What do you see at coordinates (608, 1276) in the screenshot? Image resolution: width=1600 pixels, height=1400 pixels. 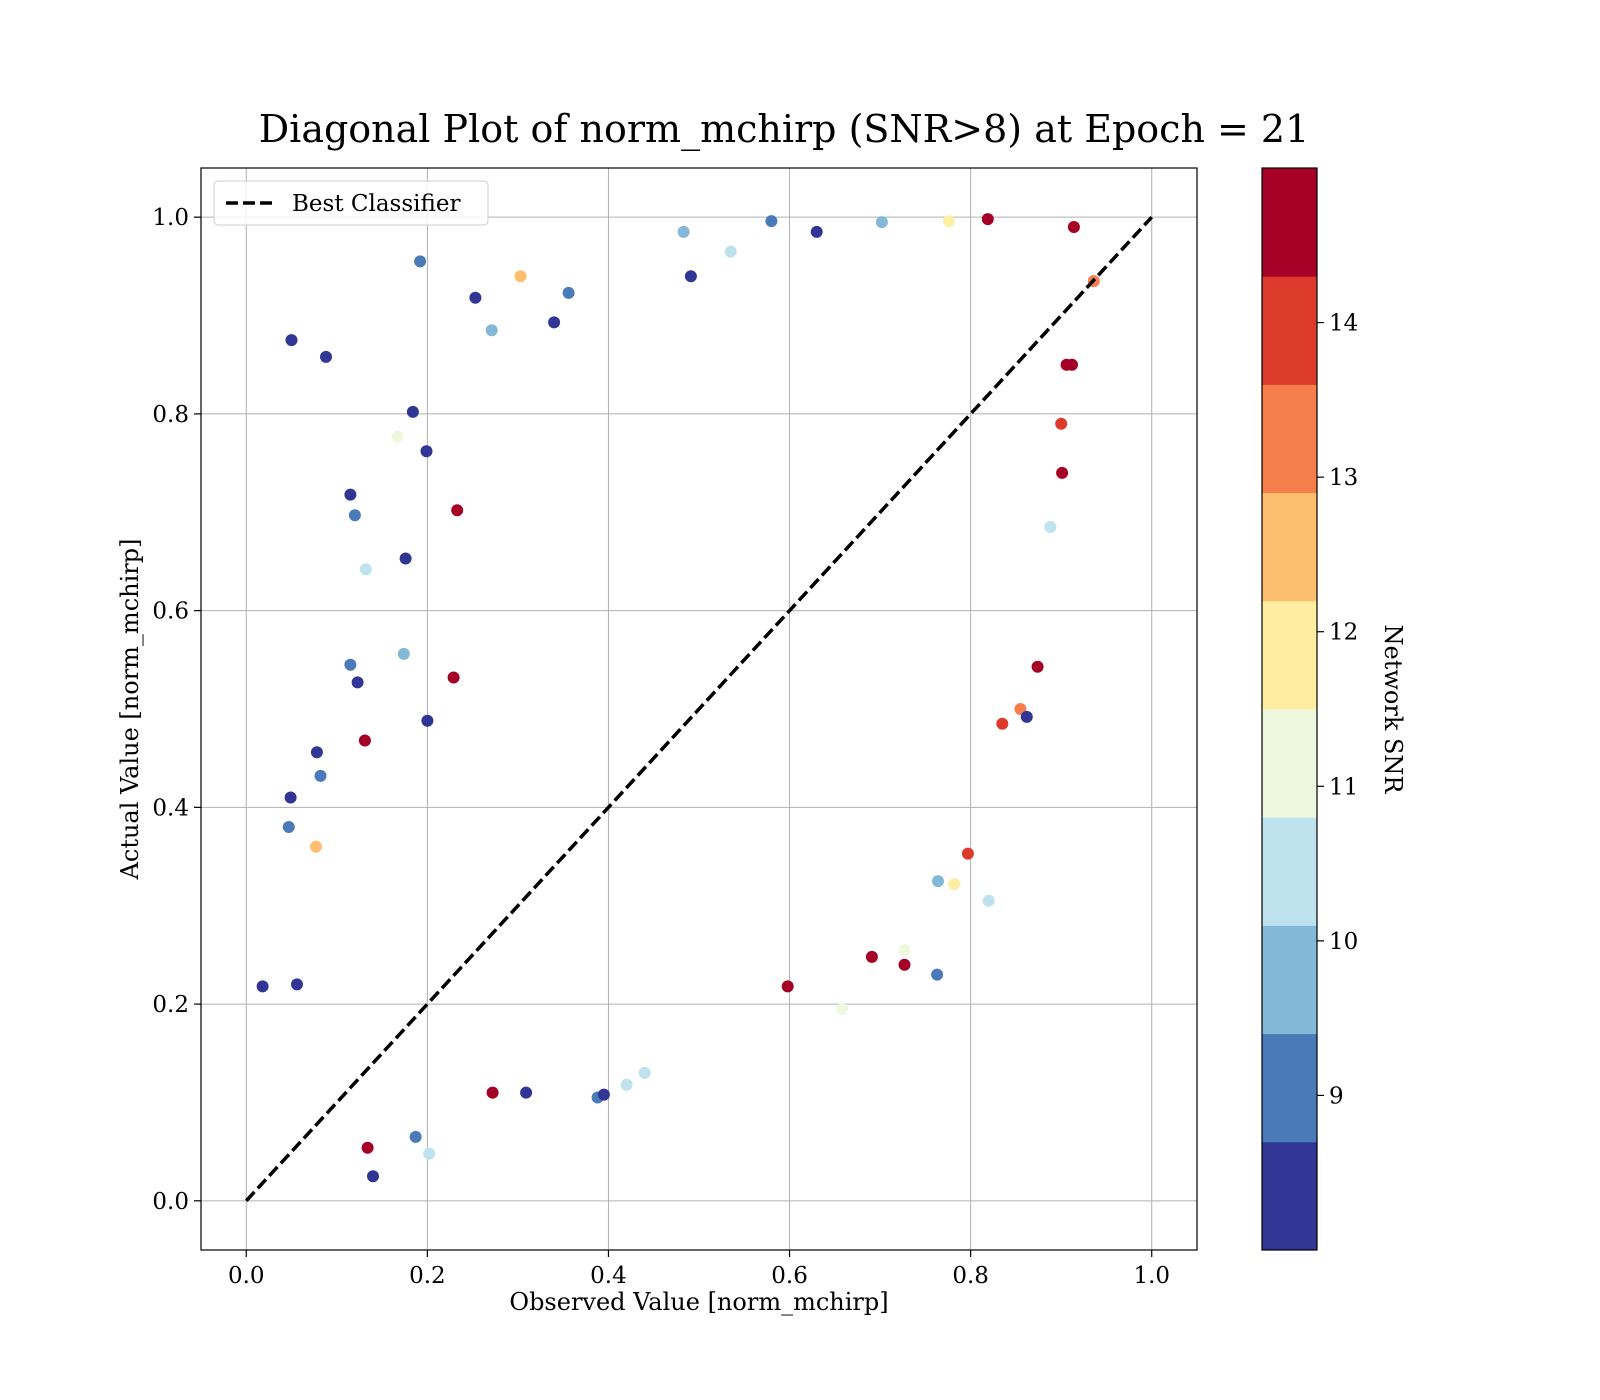 I see `x-tick-label: 0.4` at bounding box center [608, 1276].